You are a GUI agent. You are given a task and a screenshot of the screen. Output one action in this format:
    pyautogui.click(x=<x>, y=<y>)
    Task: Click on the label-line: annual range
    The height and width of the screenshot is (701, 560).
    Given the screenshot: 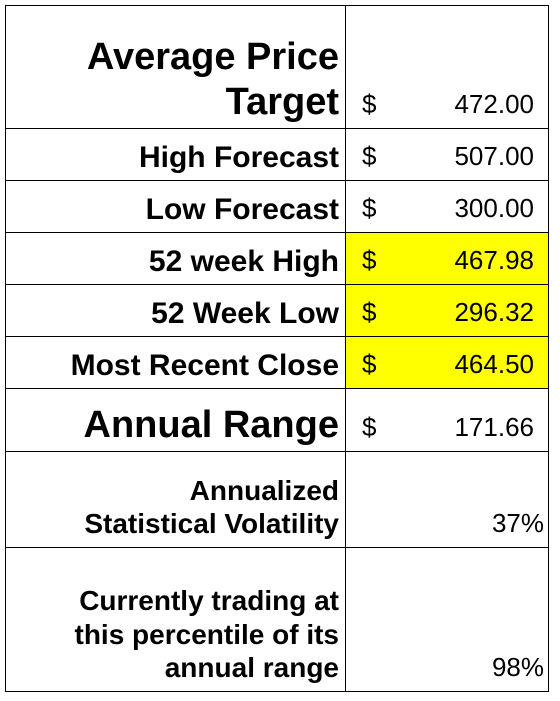 What is the action you would take?
    pyautogui.click(x=251, y=668)
    